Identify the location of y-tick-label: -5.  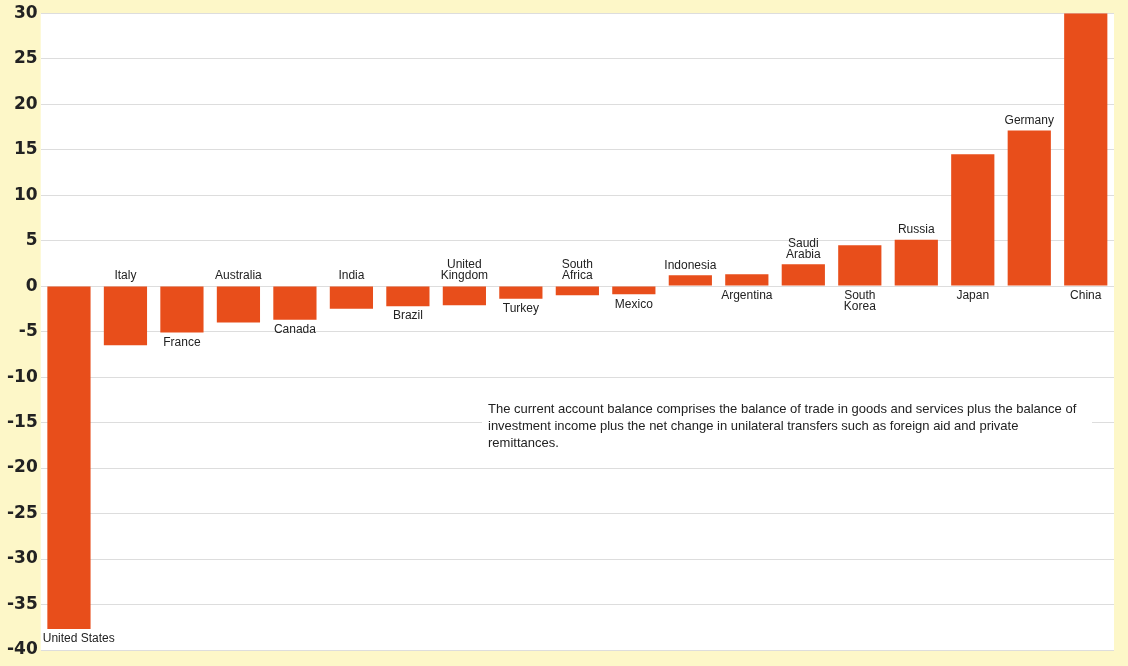
(28, 330).